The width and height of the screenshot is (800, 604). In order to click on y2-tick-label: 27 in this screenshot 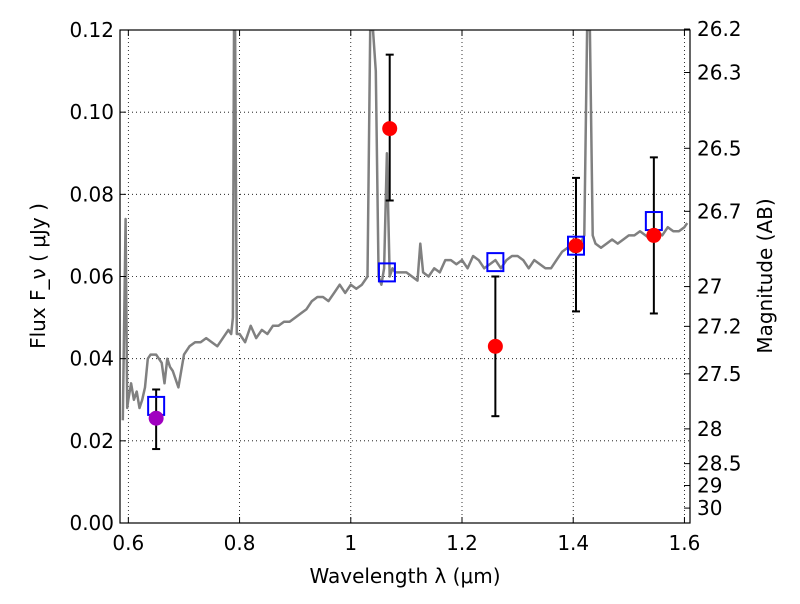, I will do `click(709, 287)`.